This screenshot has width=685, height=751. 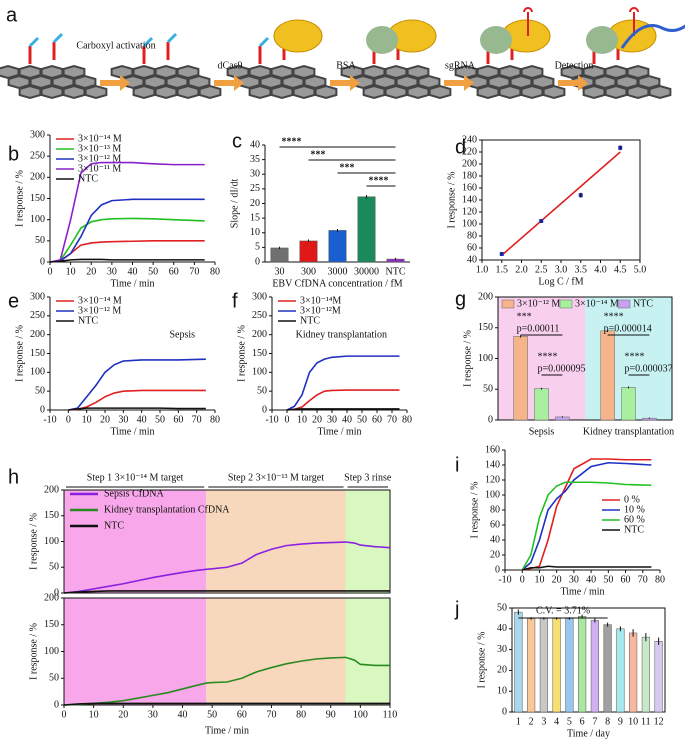 What do you see at coordinates (543, 721) in the screenshot?
I see `x-tick-label: 3` at bounding box center [543, 721].